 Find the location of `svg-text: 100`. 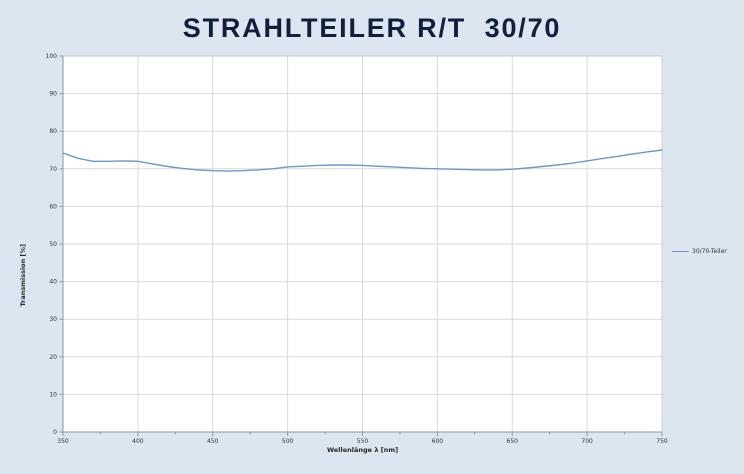

svg-text: 100 is located at coordinates (52, 56).